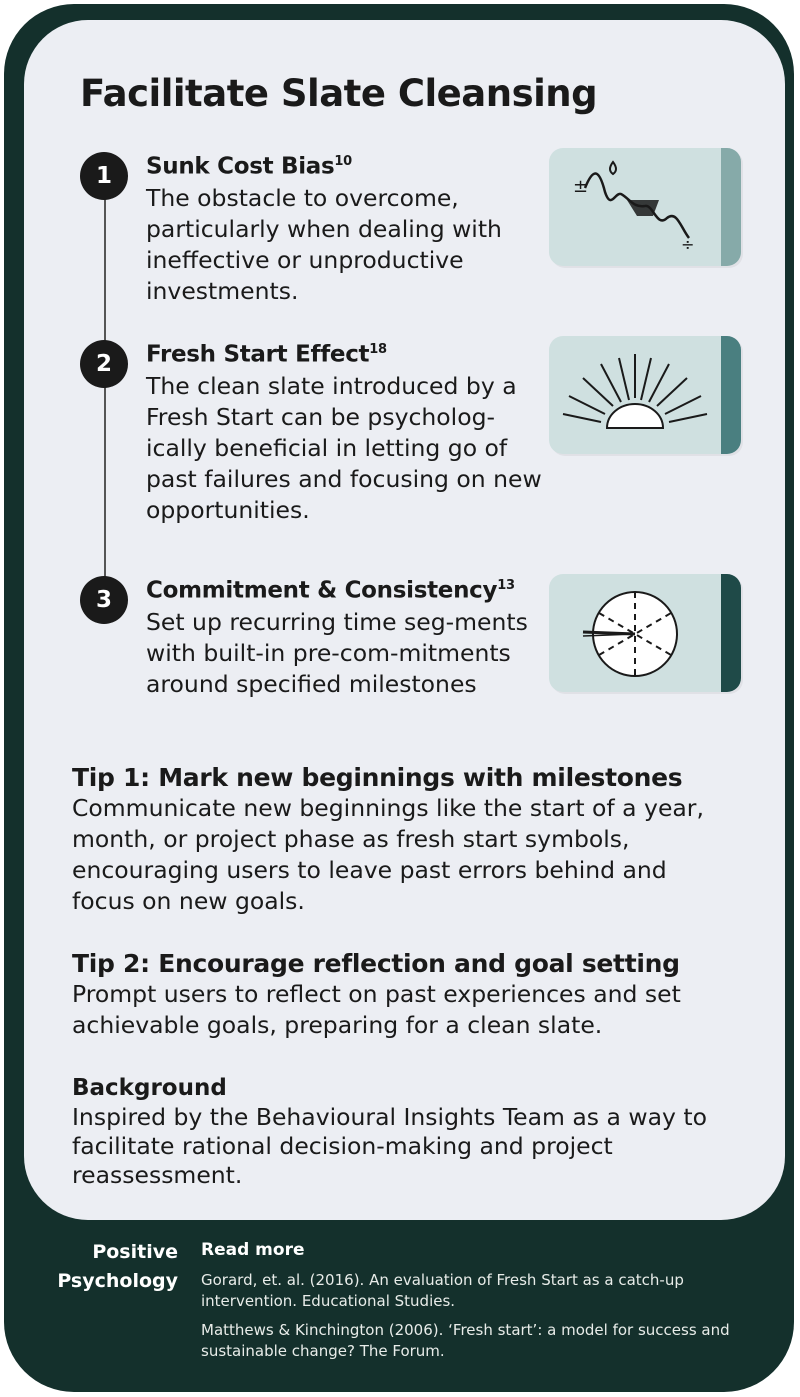 The width and height of the screenshot is (800, 1397). I want to click on background-title: Background, so click(149, 1088).